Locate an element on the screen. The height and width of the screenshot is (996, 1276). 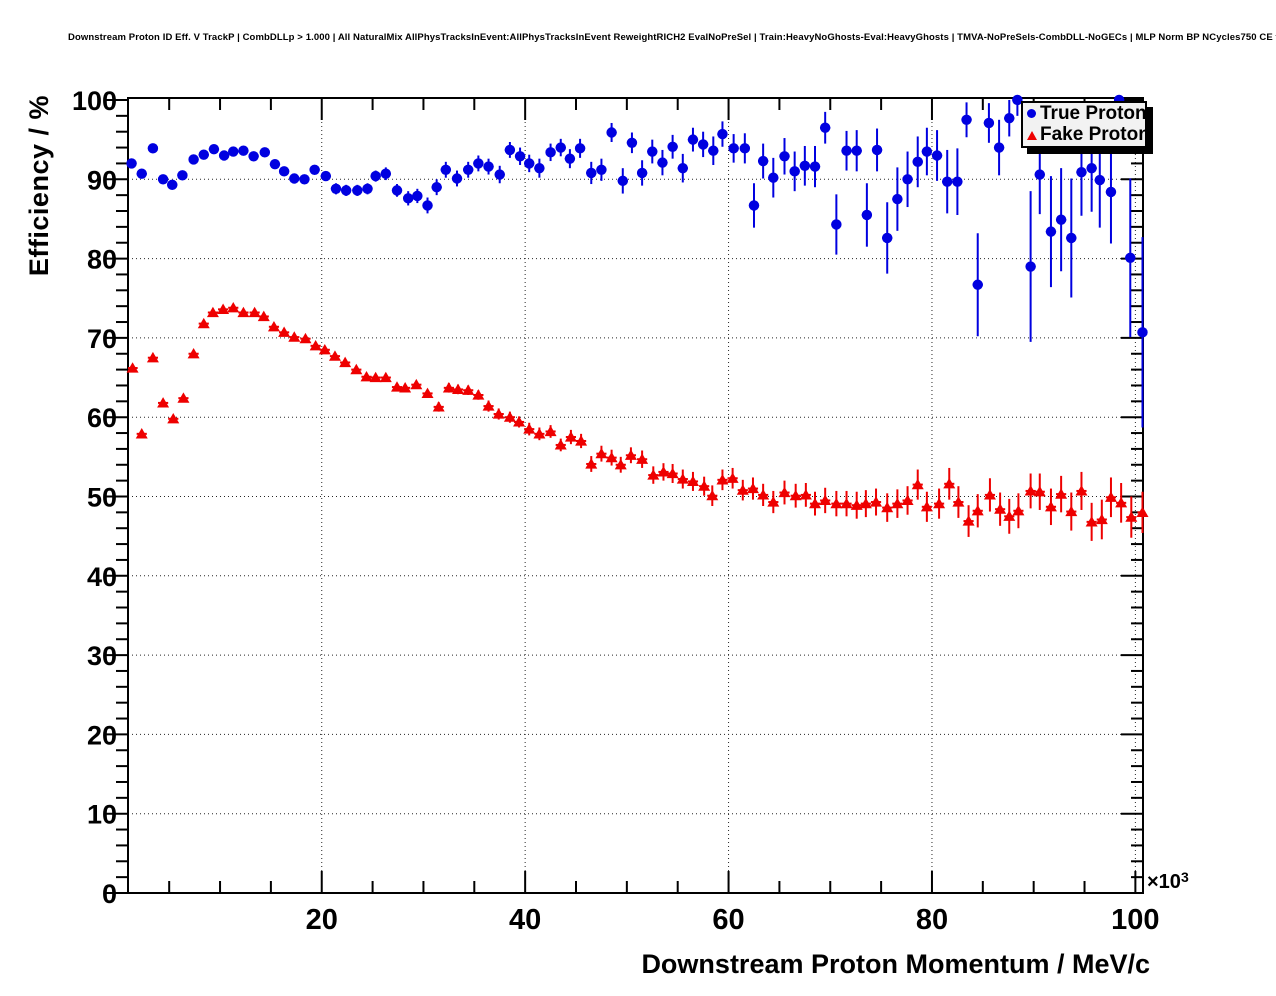
svg-text: 10 is located at coordinates (102, 815).